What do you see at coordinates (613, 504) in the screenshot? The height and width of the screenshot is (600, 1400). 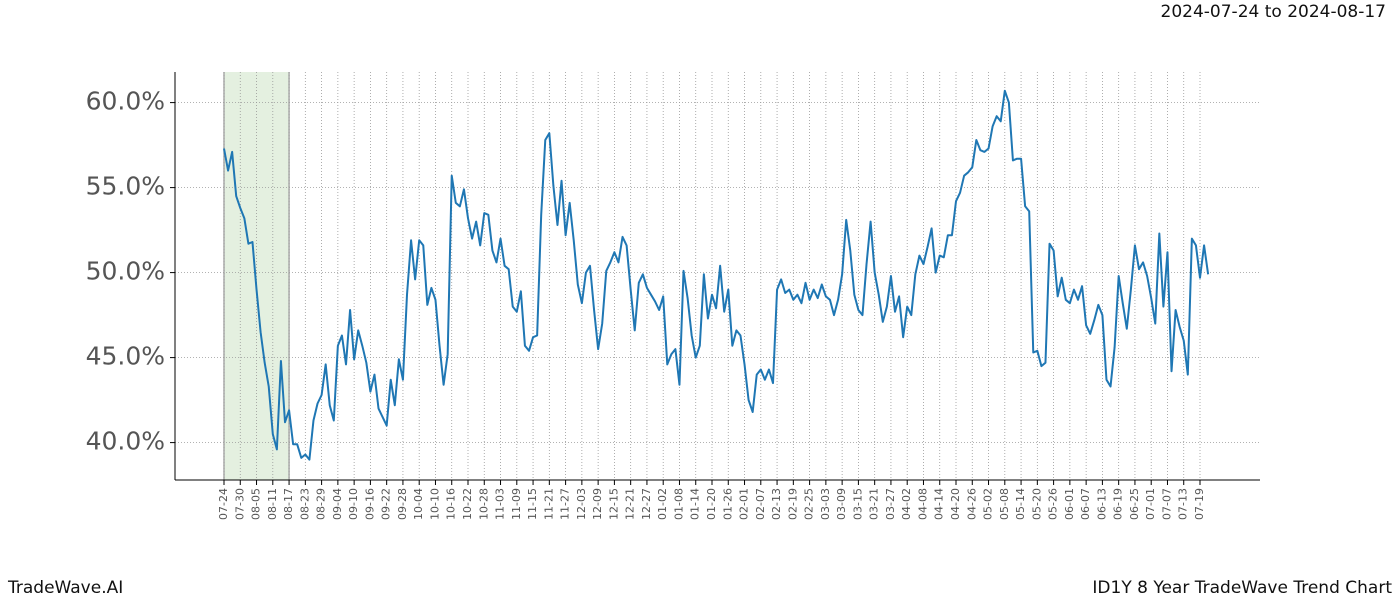 I see `x-tick-label: 12-15` at bounding box center [613, 504].